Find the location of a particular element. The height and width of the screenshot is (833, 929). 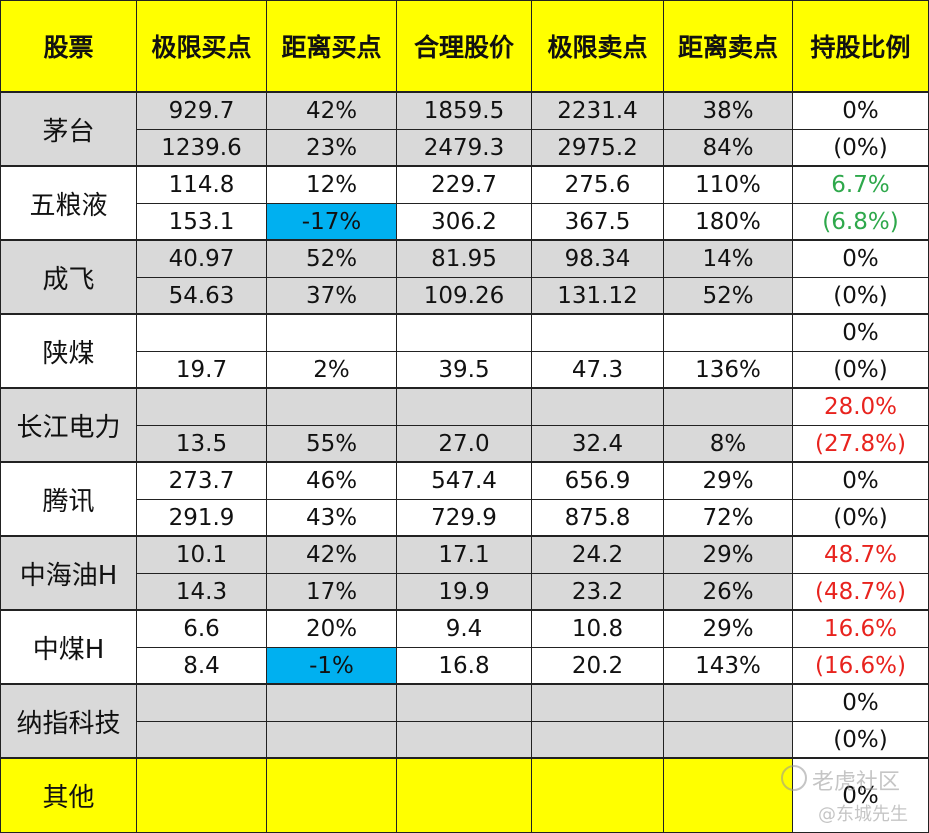

sell-price-cell: 875.8 is located at coordinates (598, 518).